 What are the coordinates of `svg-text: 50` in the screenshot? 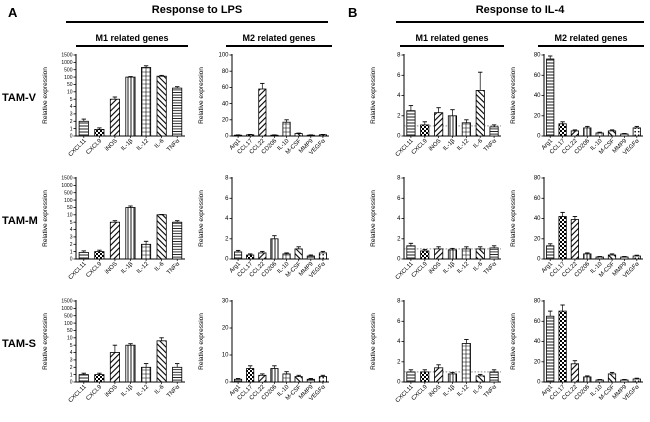 It's located at (70, 85).